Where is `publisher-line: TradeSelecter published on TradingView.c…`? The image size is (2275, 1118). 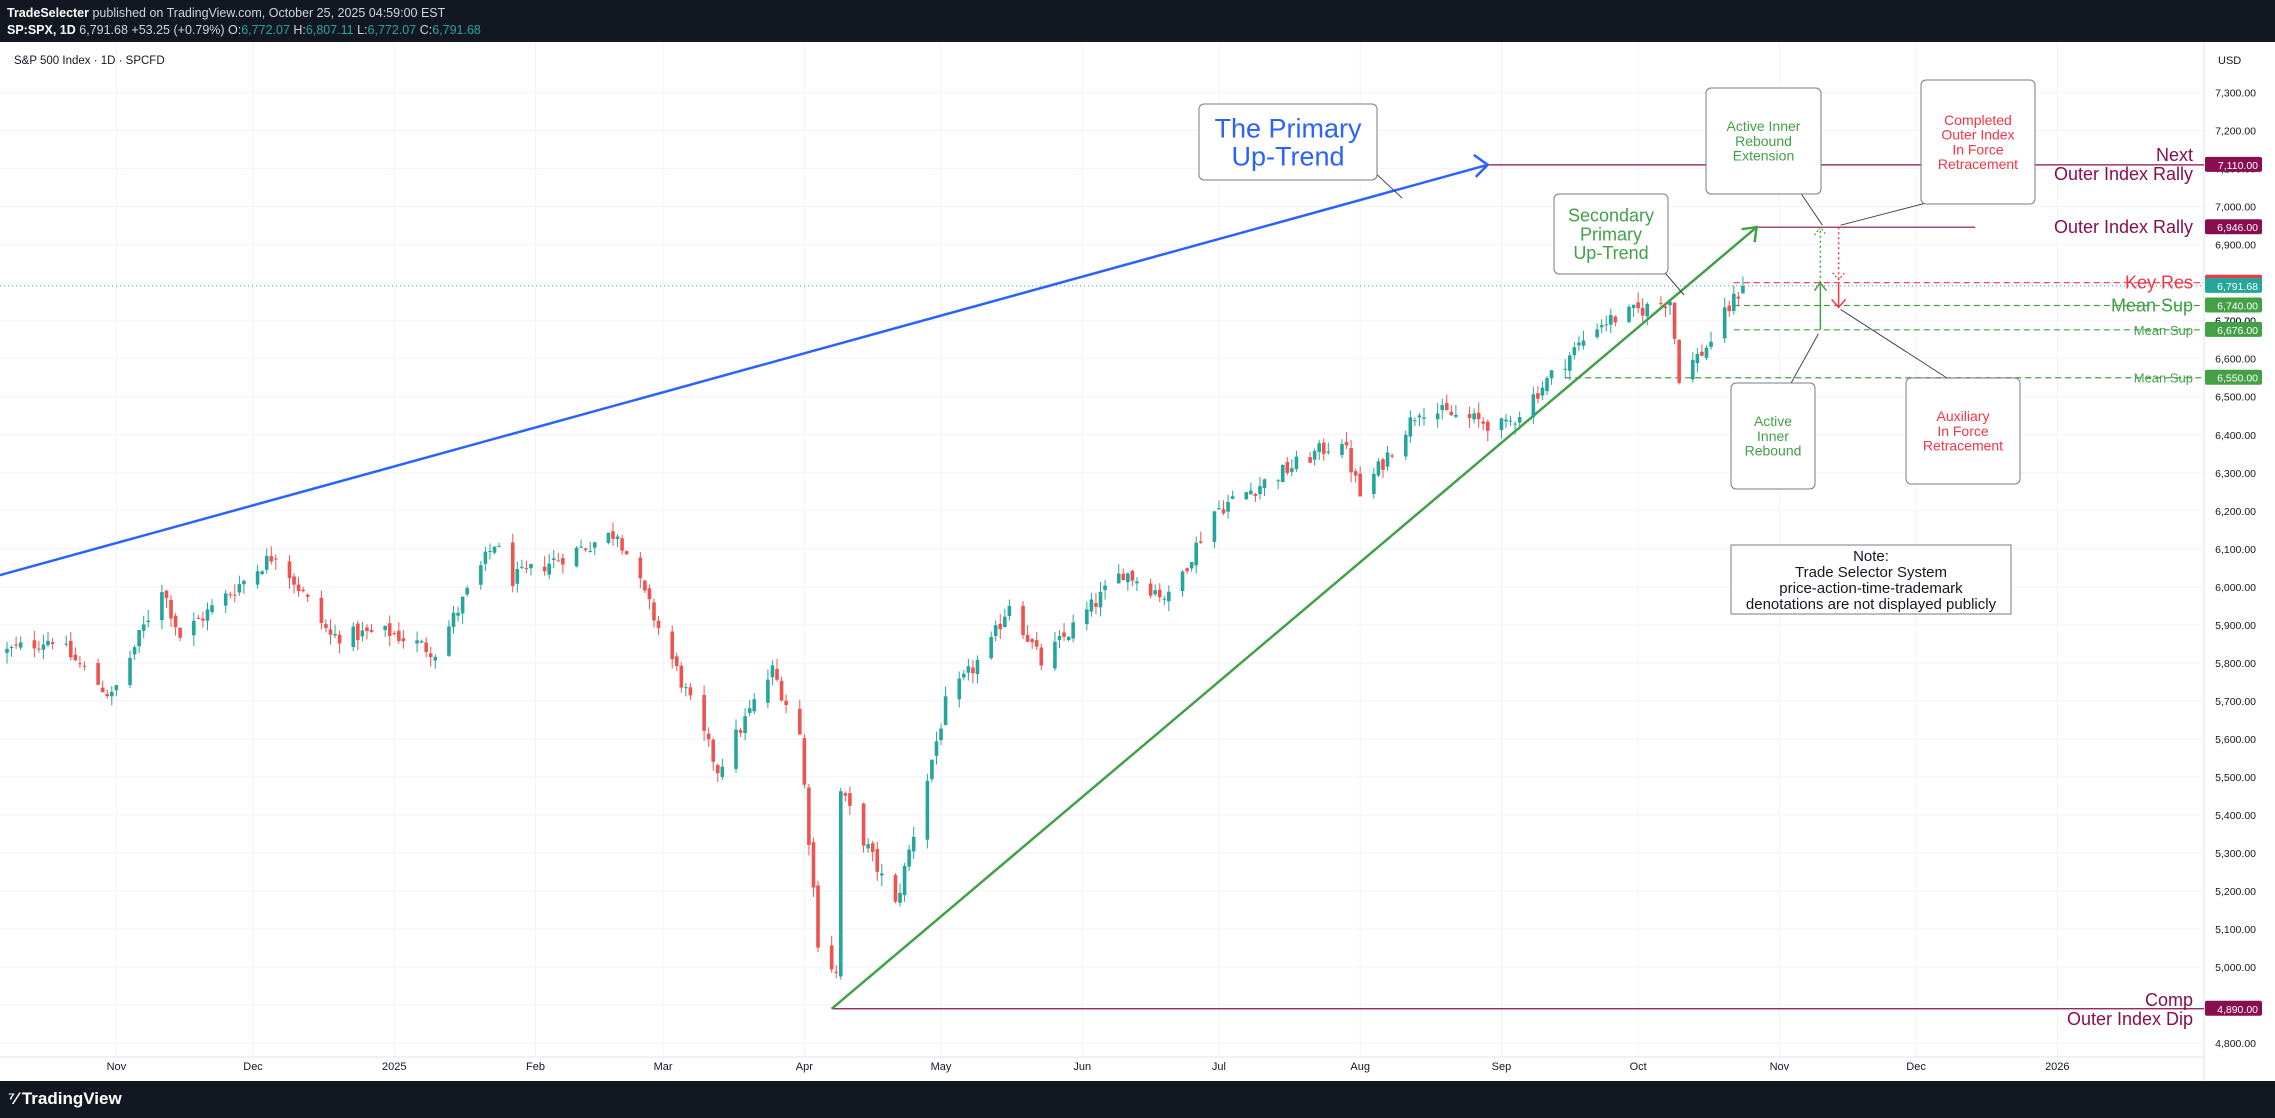
publisher-line: TradeSelecter published on TradingView.c… is located at coordinates (226, 13).